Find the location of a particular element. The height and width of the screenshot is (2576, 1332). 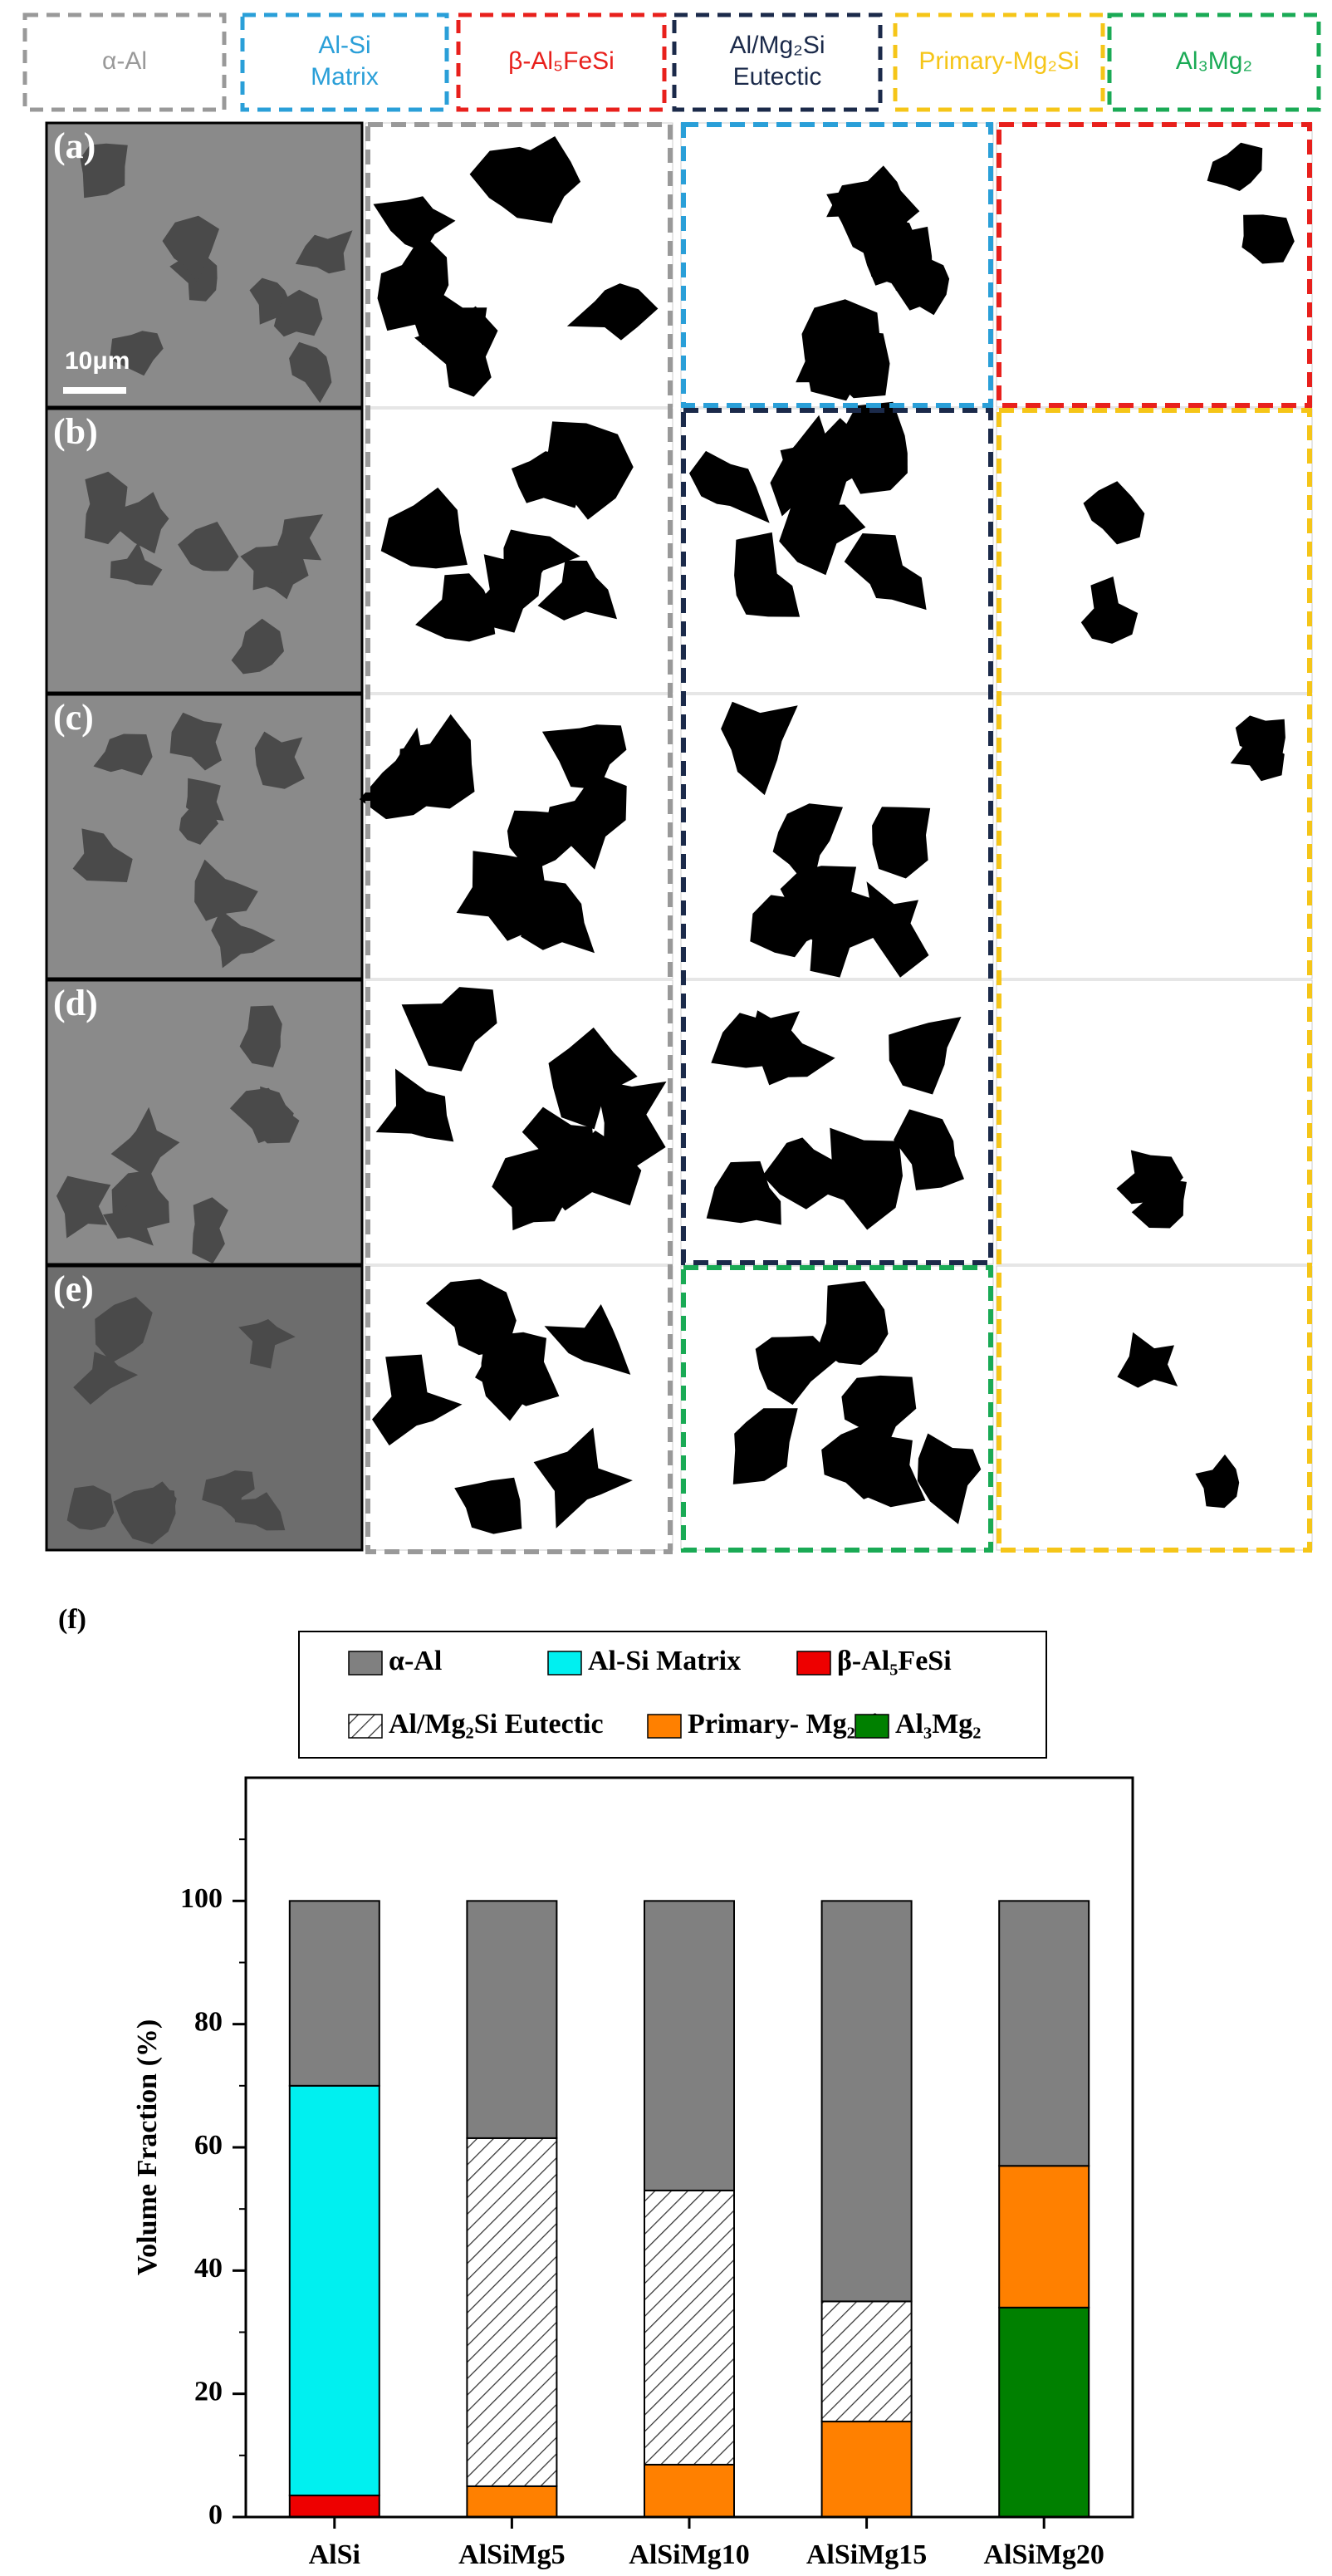

y-tick-label: 60 is located at coordinates (209, 2145).